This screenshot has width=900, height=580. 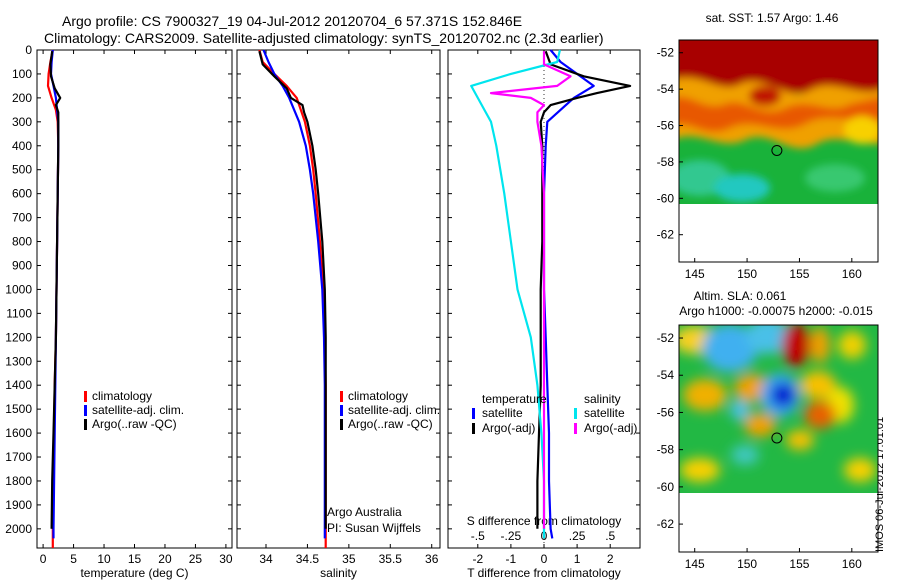 What do you see at coordinates (602, 399) in the screenshot?
I see `legend-group-title: salinity` at bounding box center [602, 399].